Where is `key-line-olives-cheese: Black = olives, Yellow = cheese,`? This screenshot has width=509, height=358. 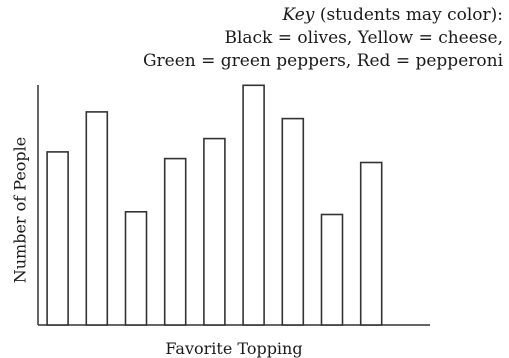
key-line-olives-cheese: Black = olives, Yellow = cheese, is located at coordinates (363, 38).